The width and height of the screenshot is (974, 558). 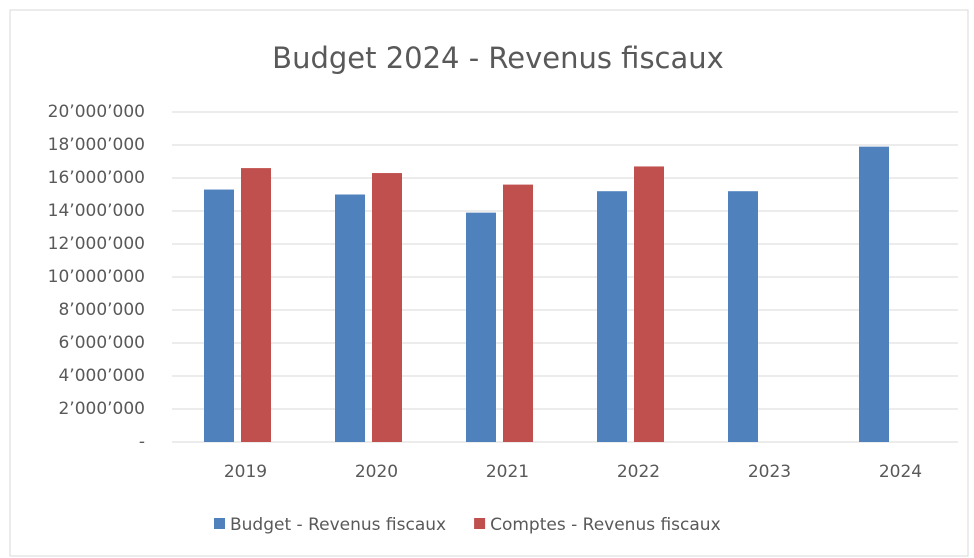 What do you see at coordinates (96, 244) in the screenshot?
I see `y-tick-label: 12’000’000` at bounding box center [96, 244].